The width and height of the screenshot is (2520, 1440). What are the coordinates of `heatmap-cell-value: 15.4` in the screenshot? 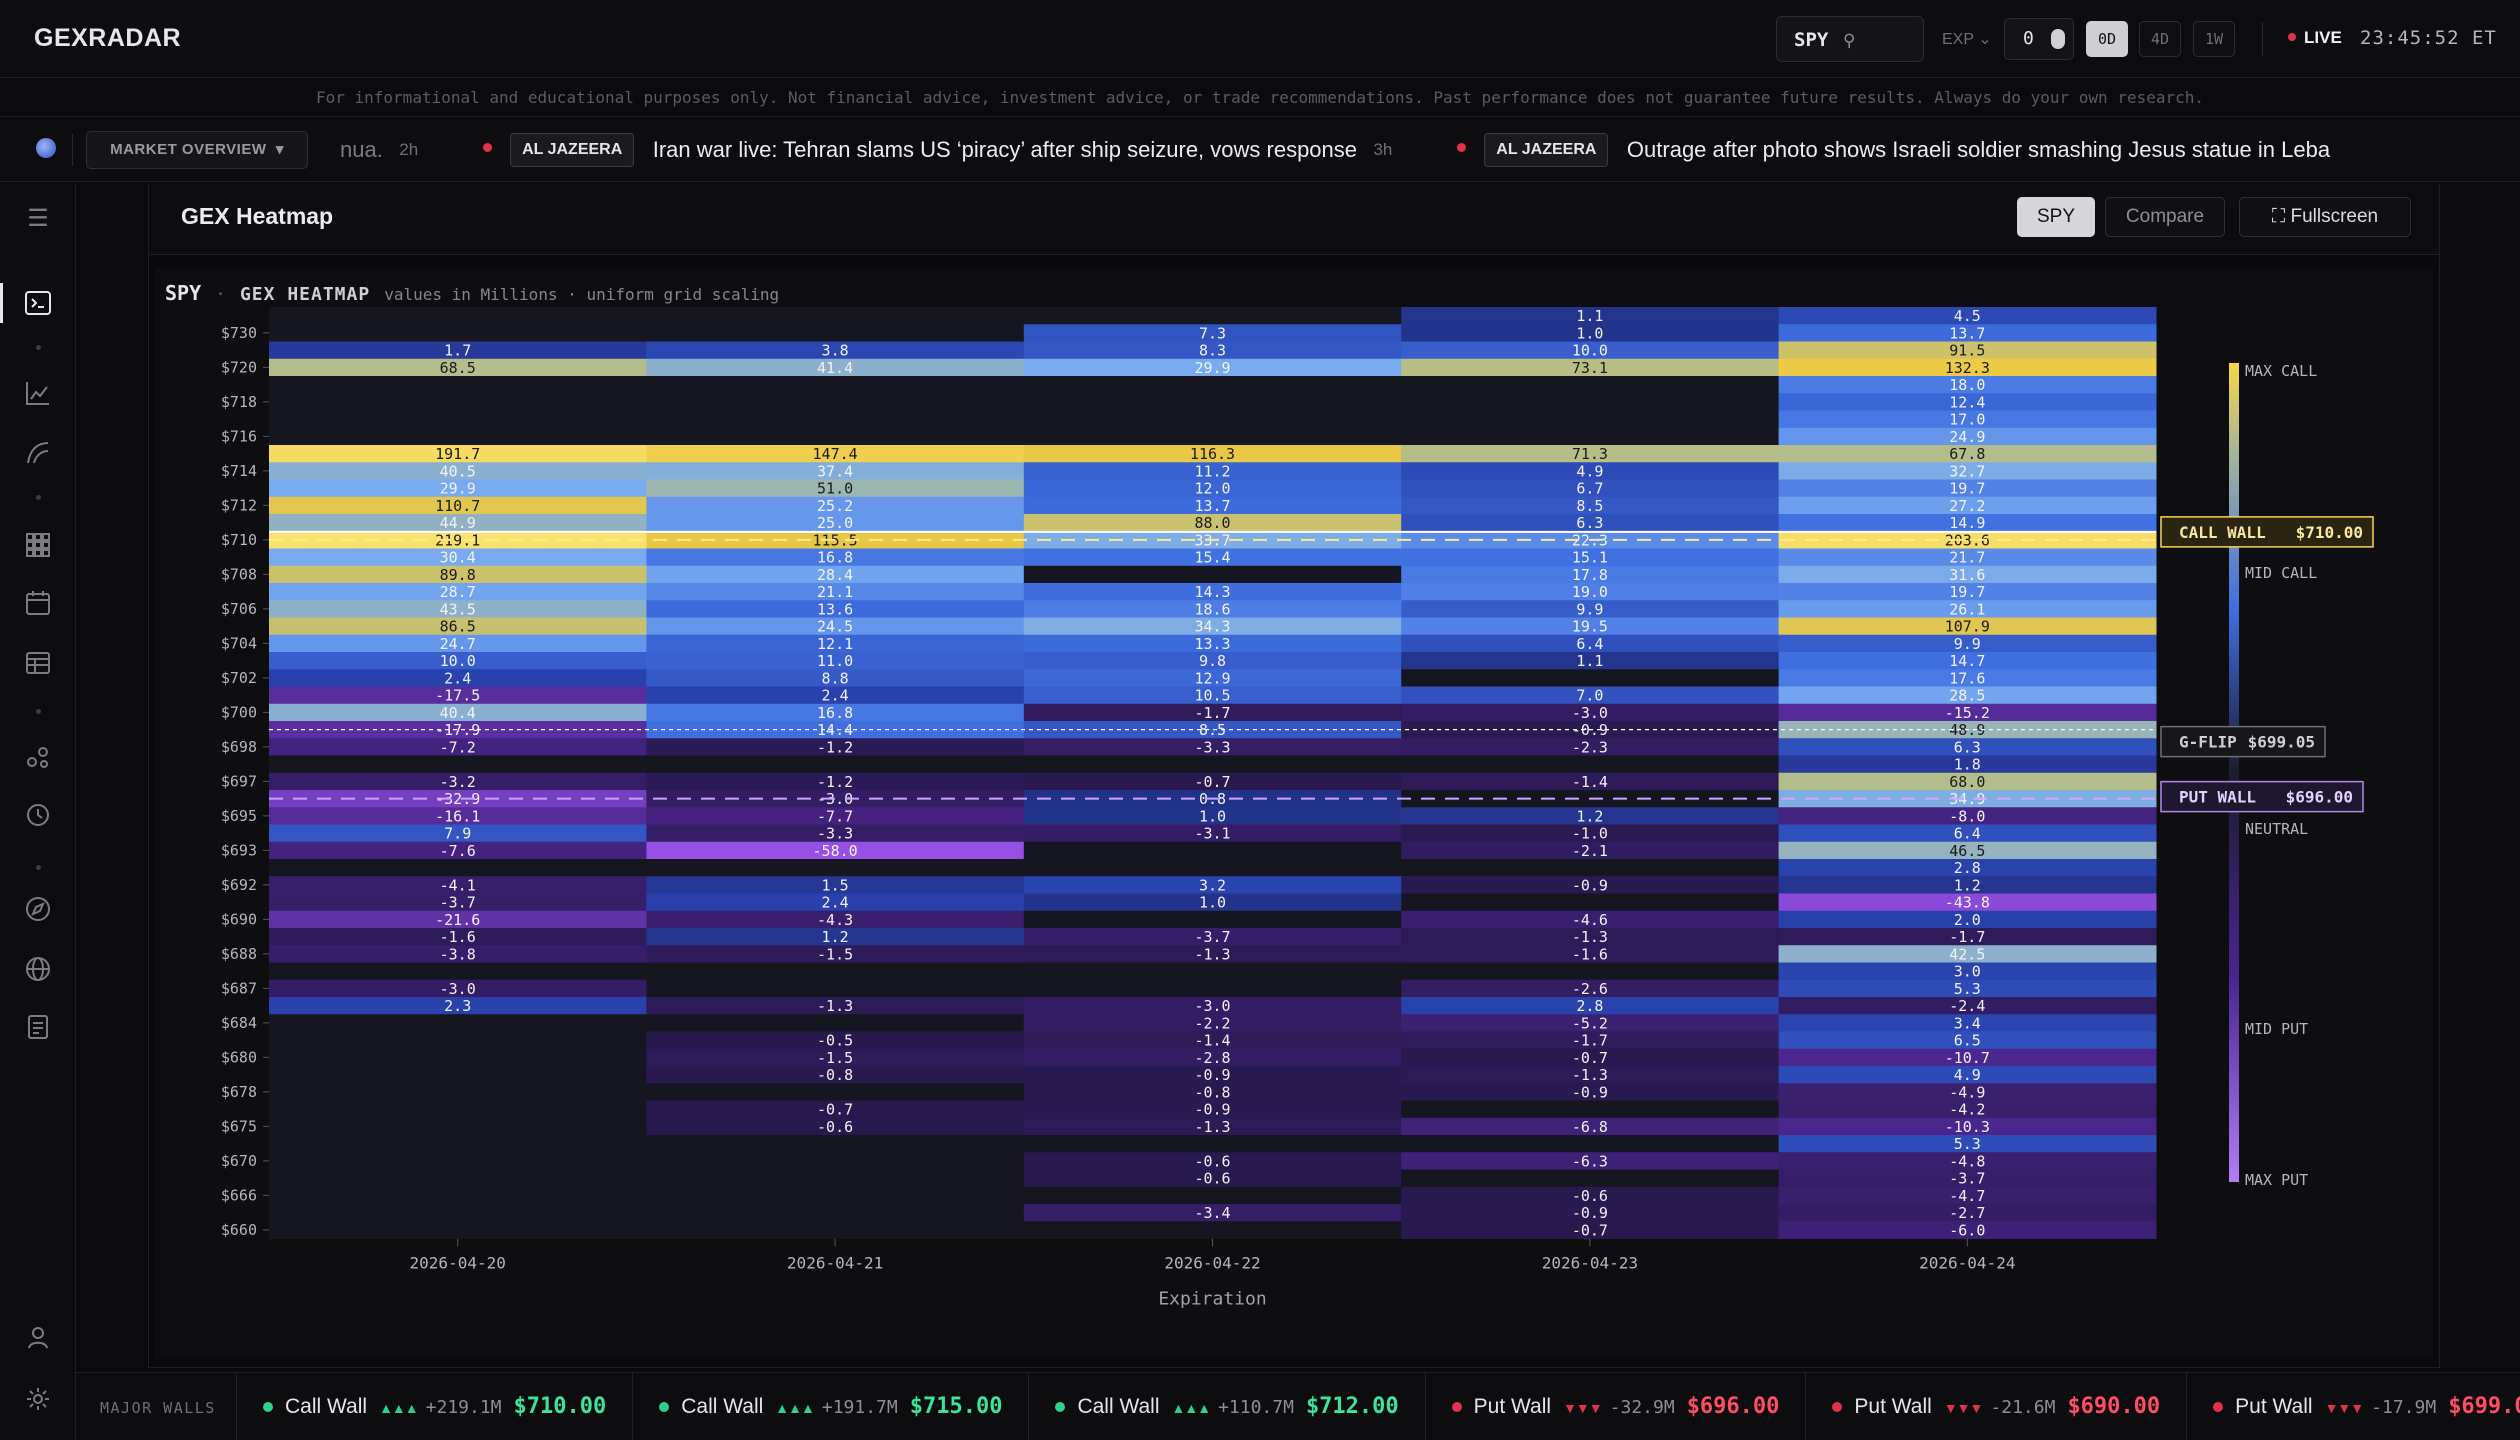 It's located at (1212, 558).